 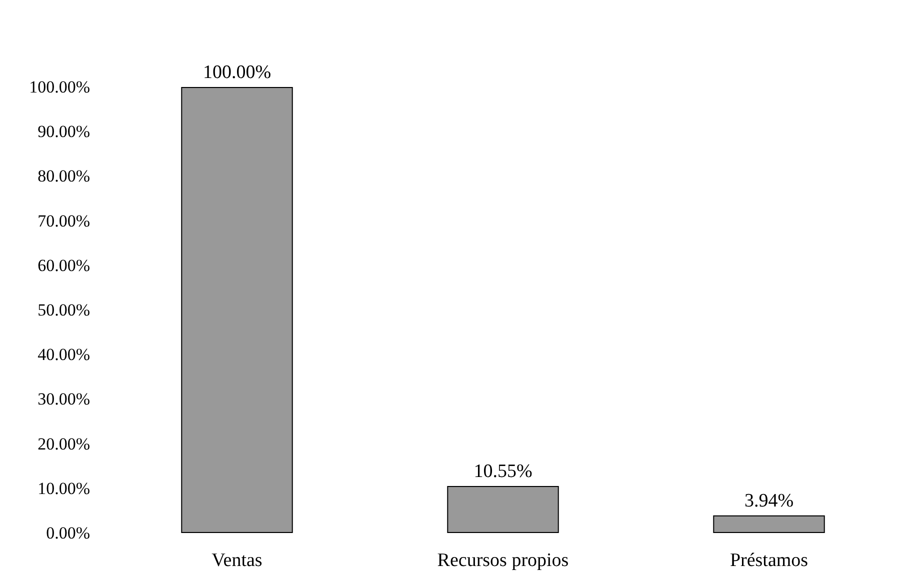 I want to click on x-tick-label: Recursos propios, so click(x=503, y=560).